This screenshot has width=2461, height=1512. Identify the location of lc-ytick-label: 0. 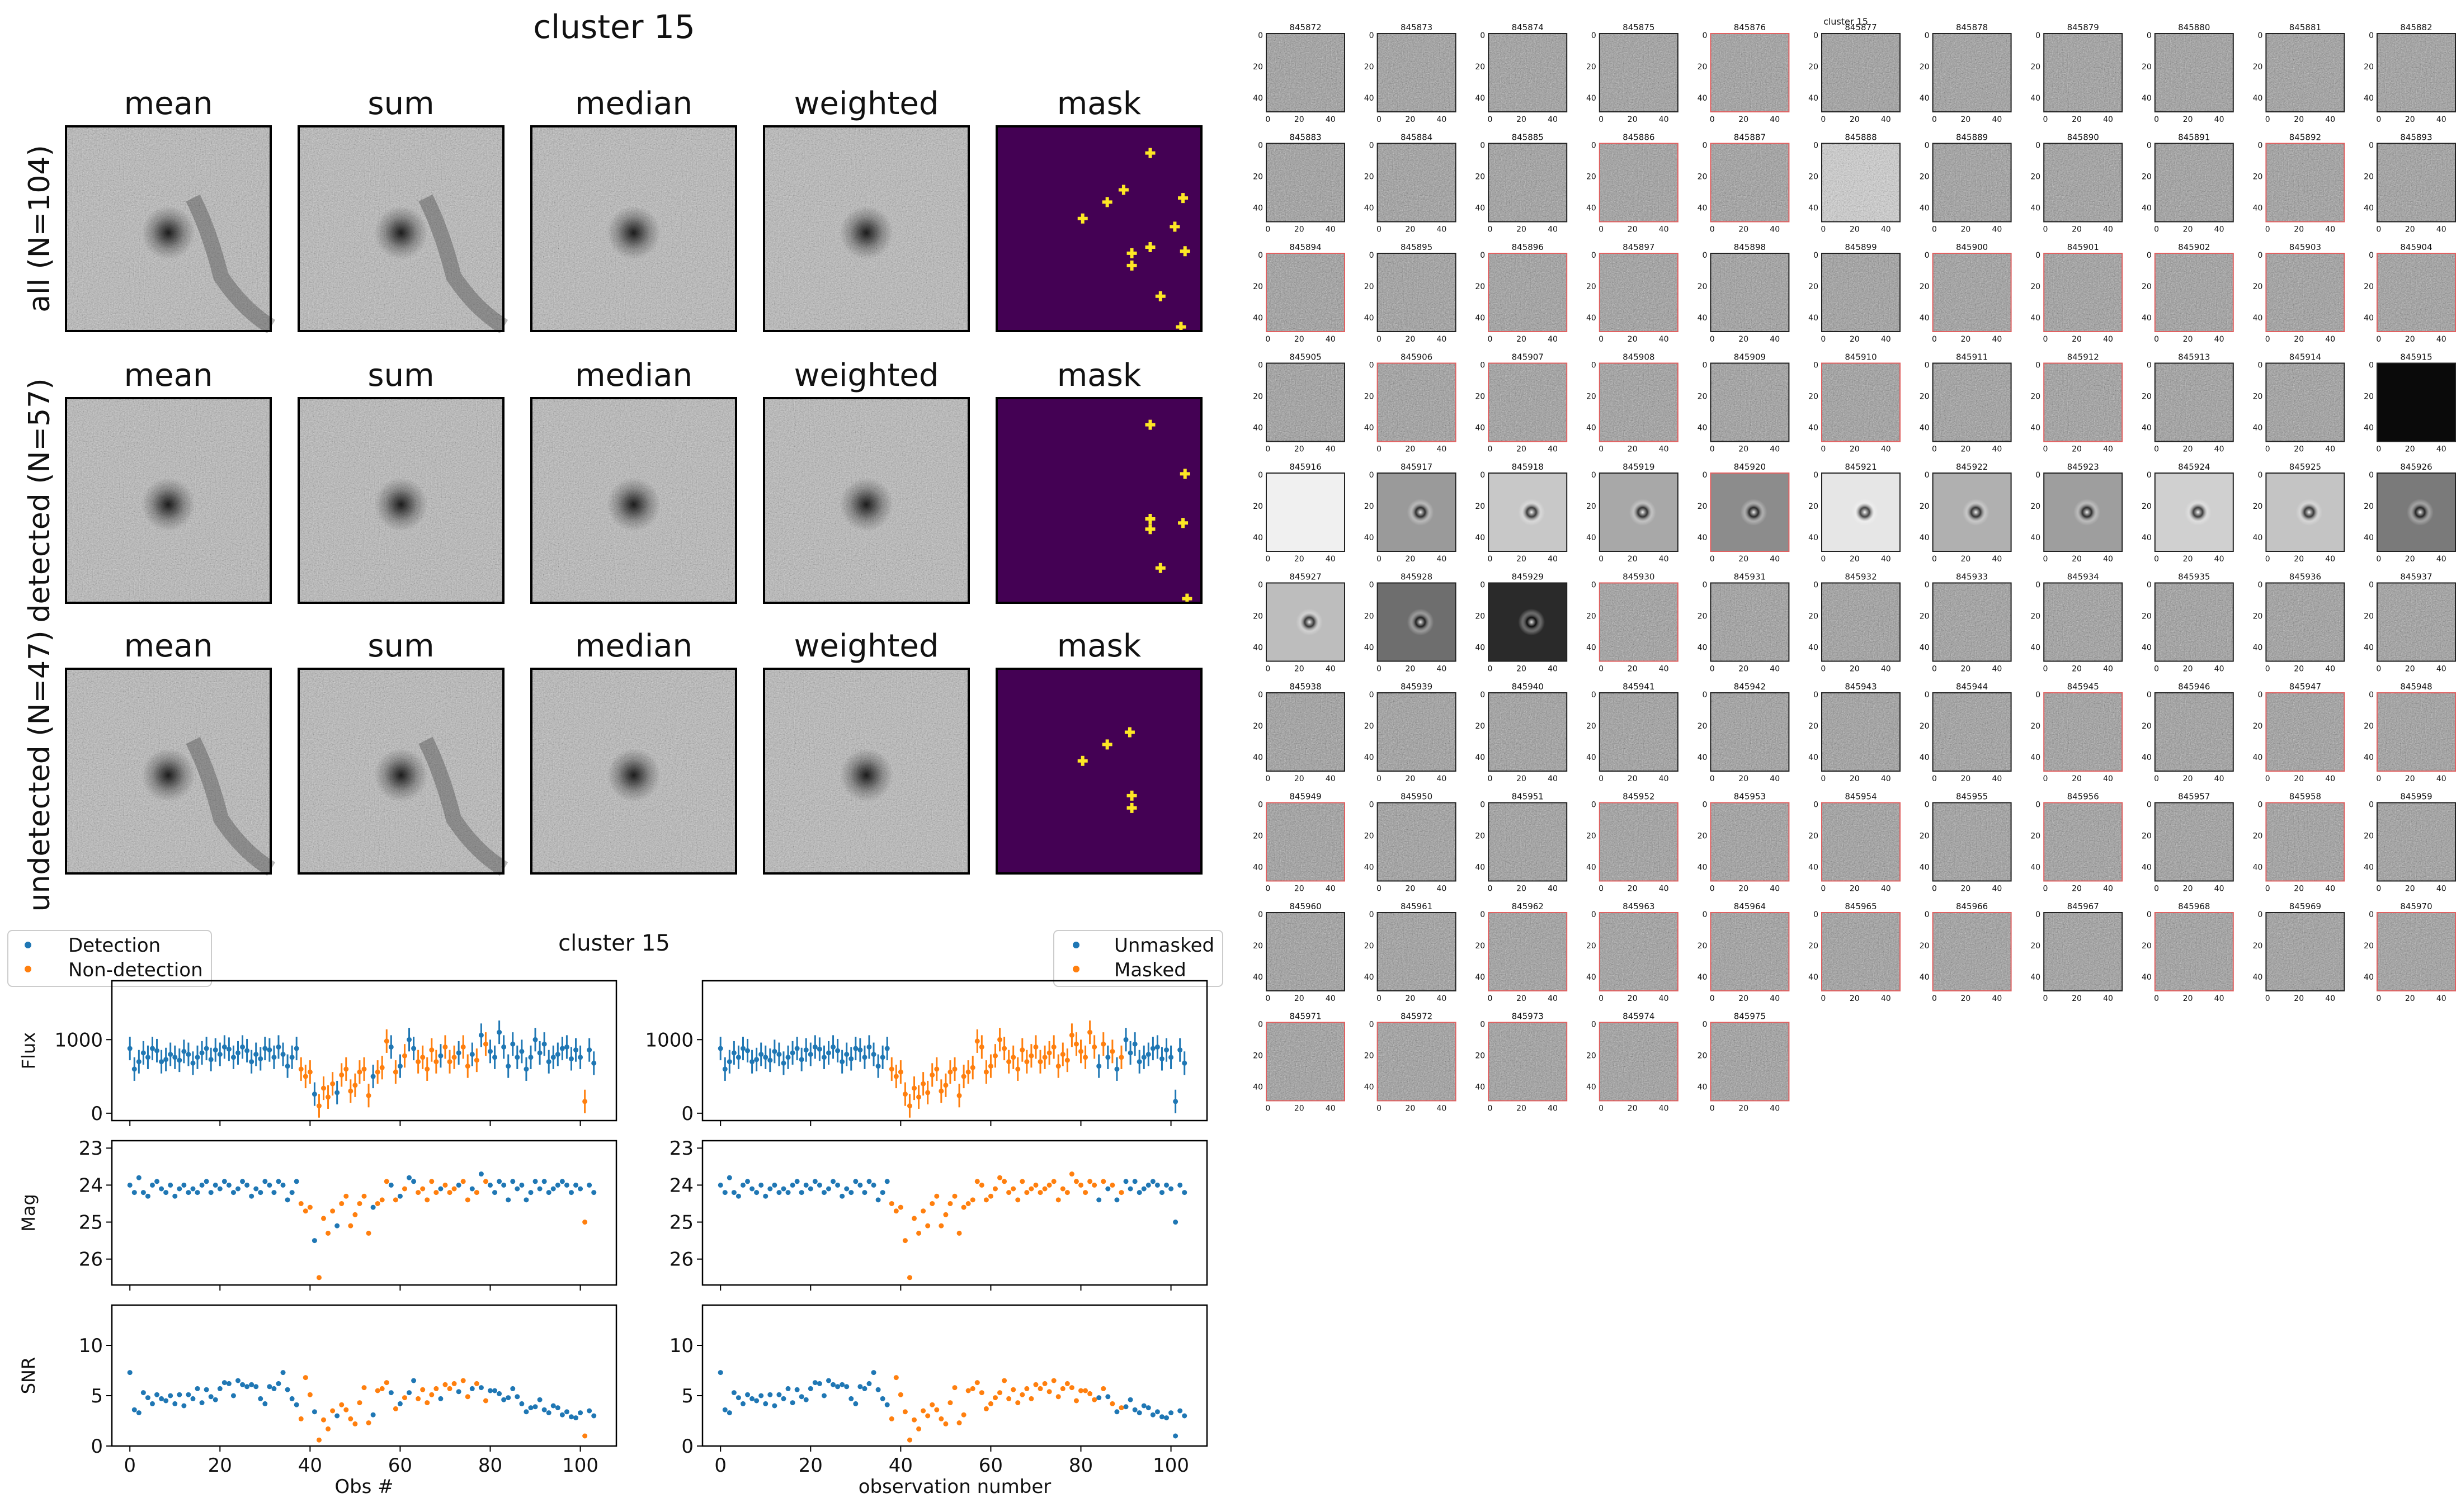
(97, 1114).